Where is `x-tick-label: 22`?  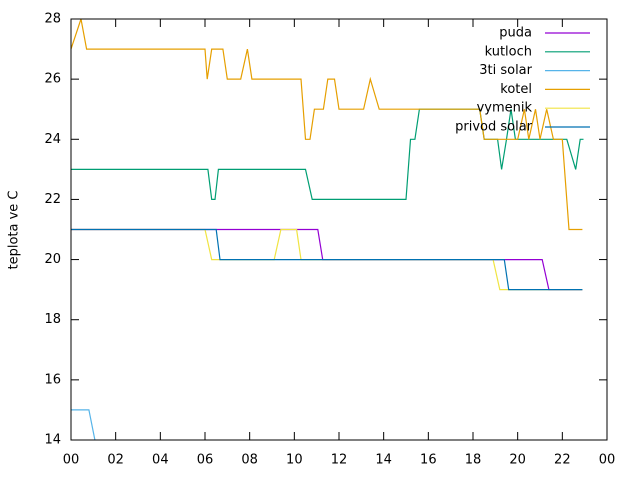
x-tick-label: 22 is located at coordinates (562, 460).